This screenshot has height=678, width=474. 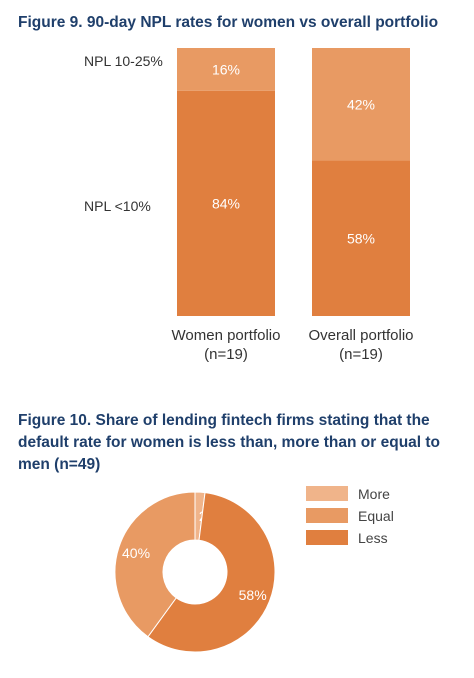 I want to click on data-label: 58%, so click(x=361, y=238).